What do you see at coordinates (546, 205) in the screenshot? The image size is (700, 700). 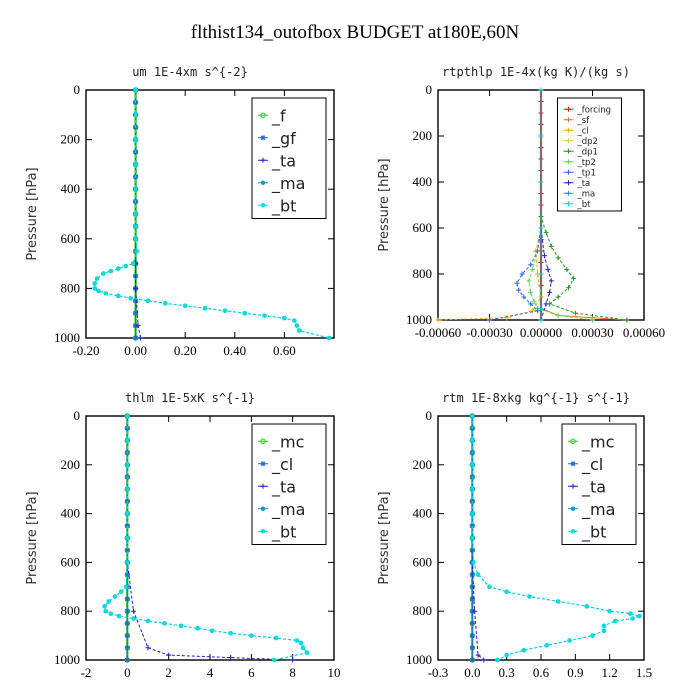 I see `series-line` at bounding box center [546, 205].